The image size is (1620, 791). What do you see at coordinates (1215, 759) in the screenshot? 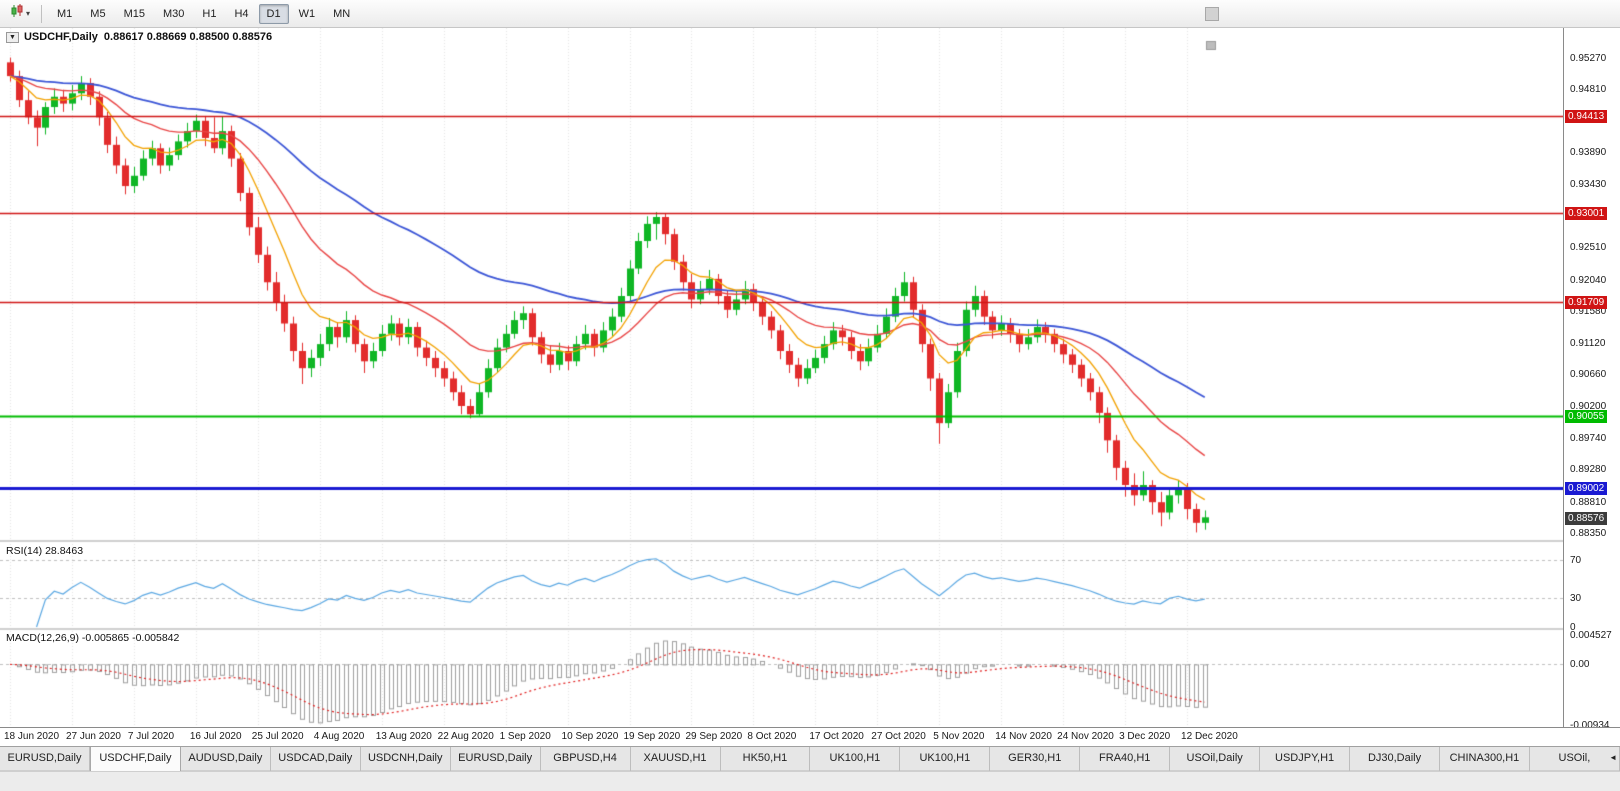
I see `chart-tab-usoil-daily: USOil,Daily` at bounding box center [1215, 759].